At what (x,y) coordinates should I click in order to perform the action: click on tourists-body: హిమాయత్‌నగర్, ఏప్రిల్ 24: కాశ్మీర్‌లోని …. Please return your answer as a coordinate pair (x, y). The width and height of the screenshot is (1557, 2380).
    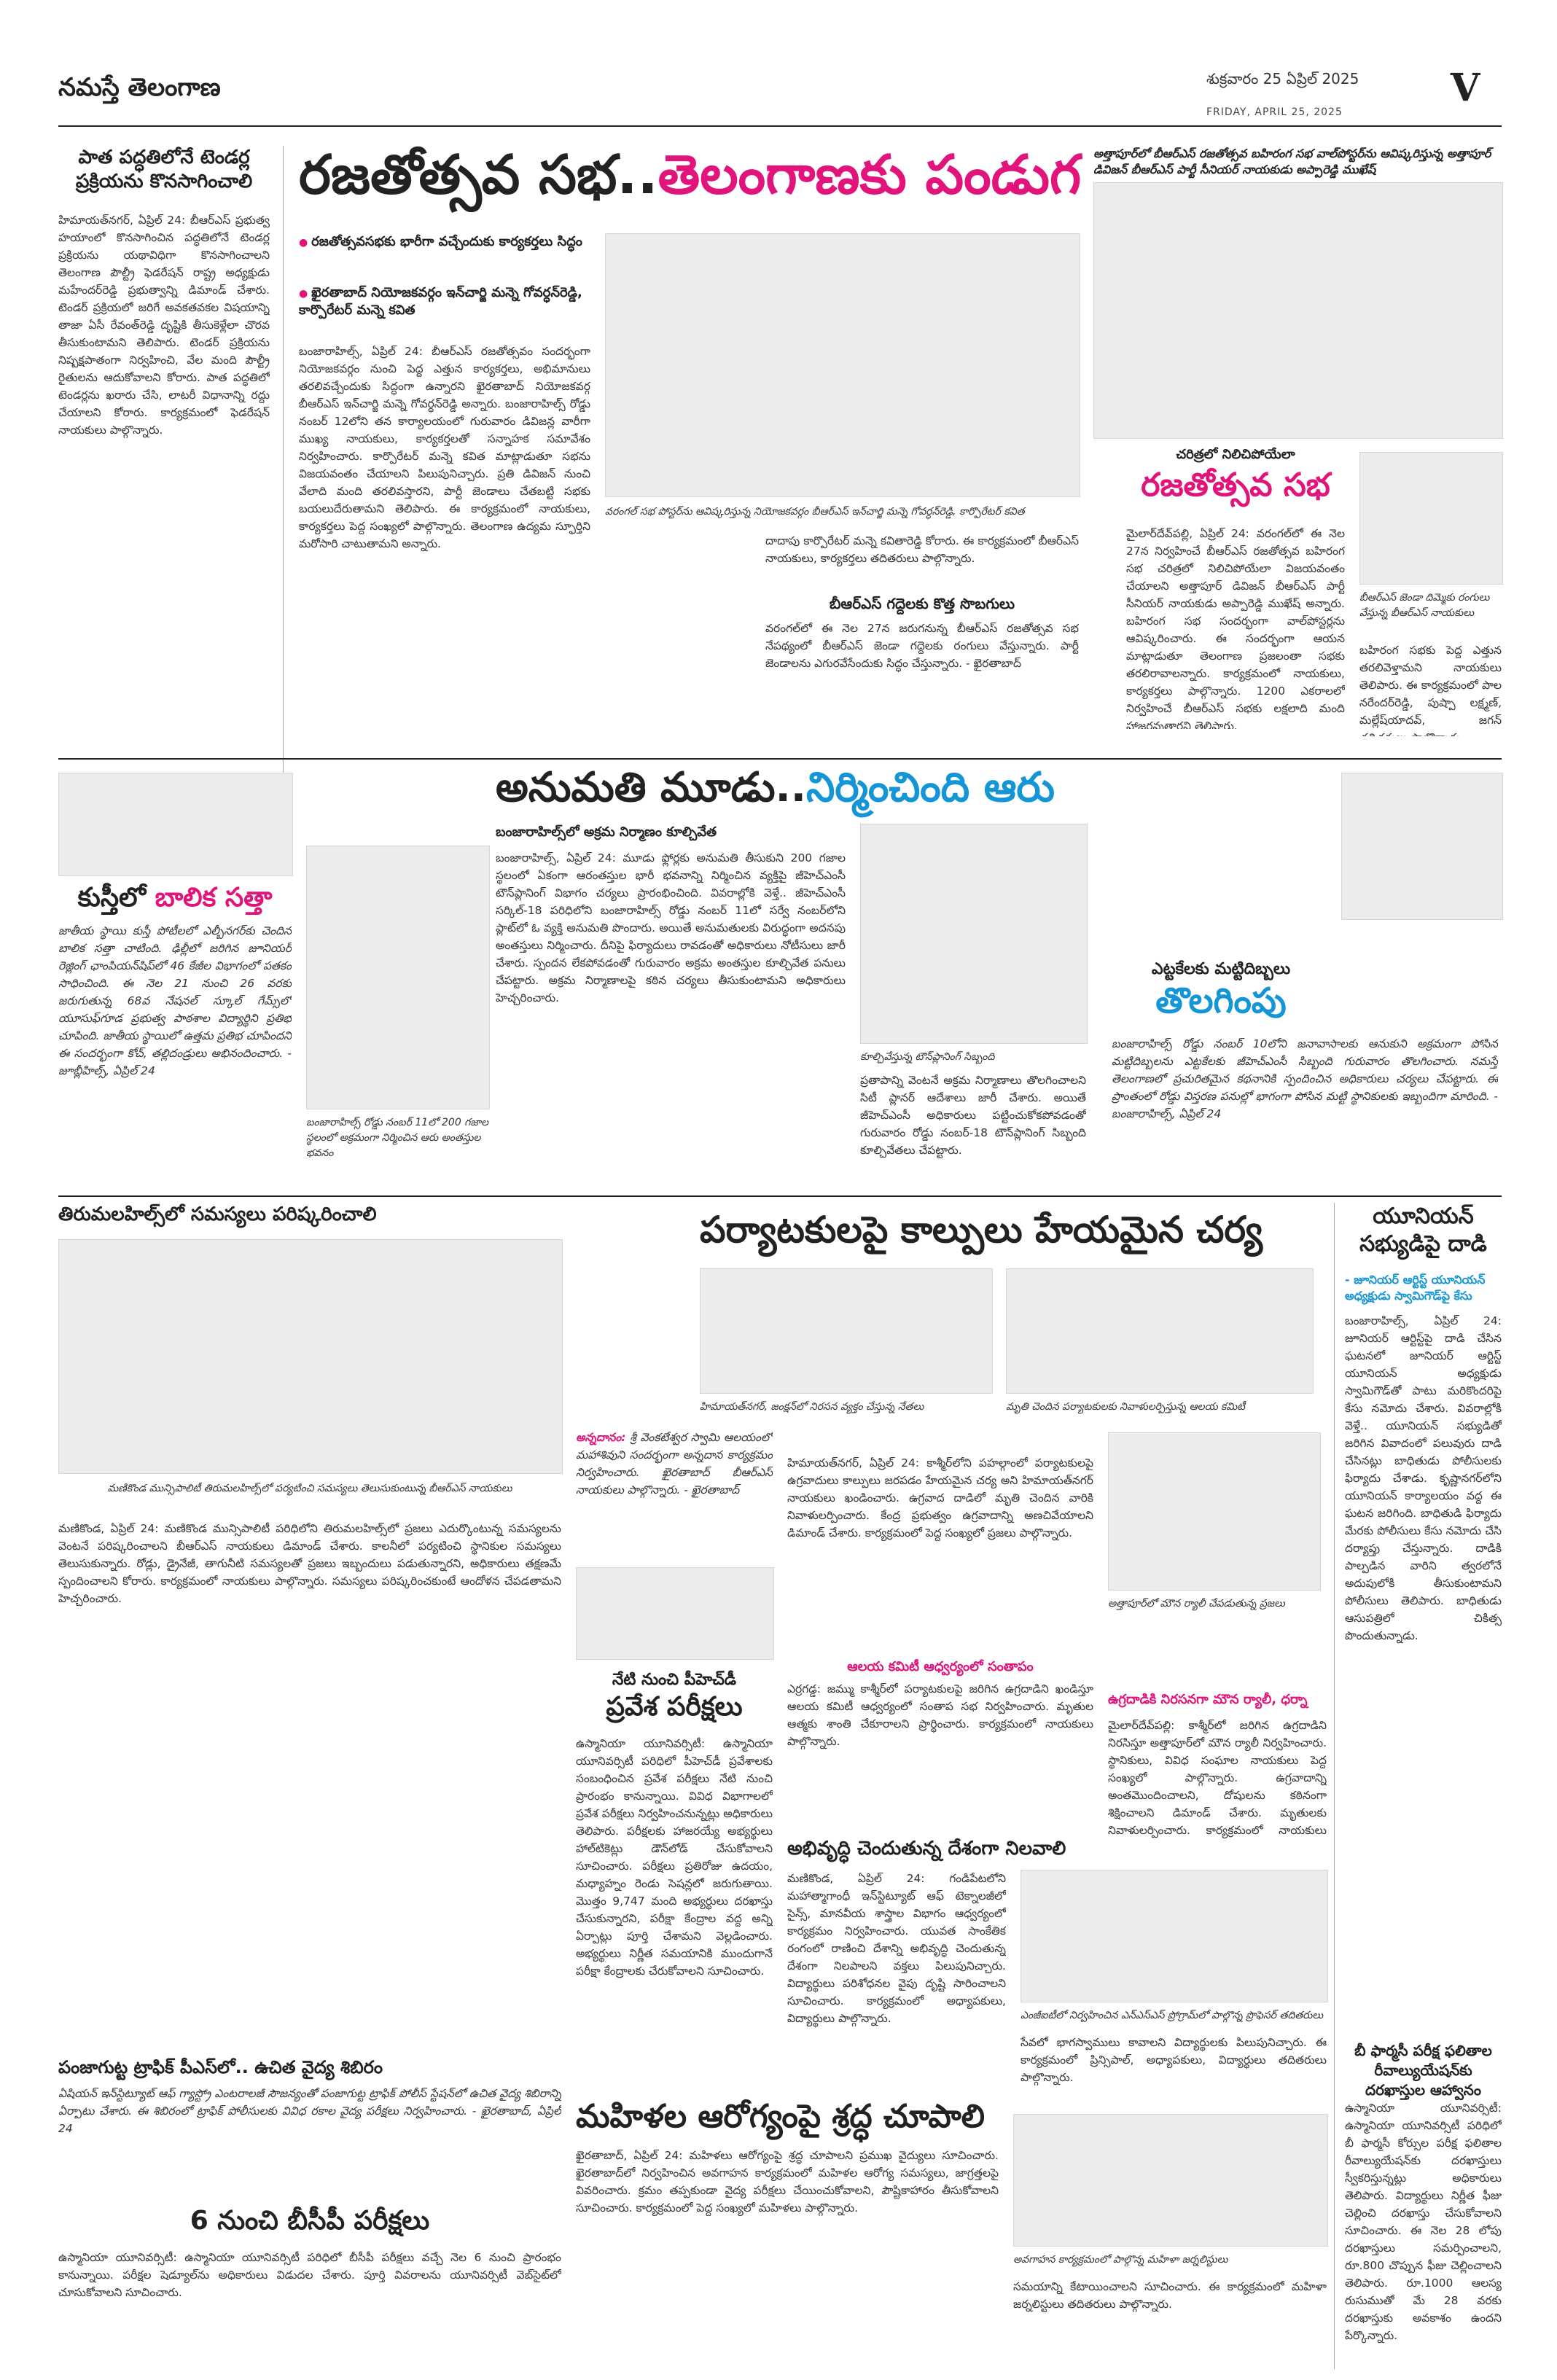
    Looking at the image, I should click on (940, 1498).